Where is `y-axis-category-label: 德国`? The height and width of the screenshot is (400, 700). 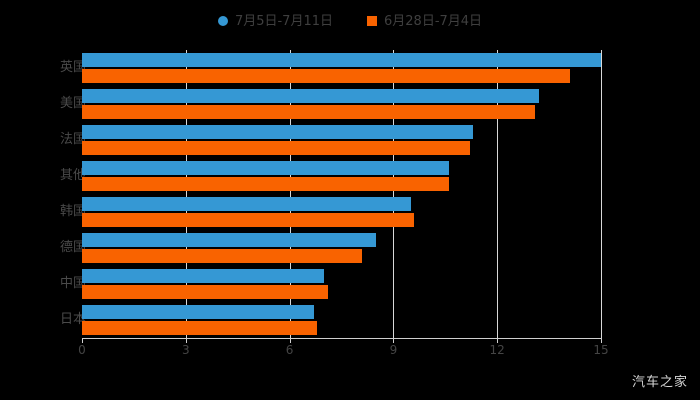 y-axis-category-label: 德国 is located at coordinates (72, 247).